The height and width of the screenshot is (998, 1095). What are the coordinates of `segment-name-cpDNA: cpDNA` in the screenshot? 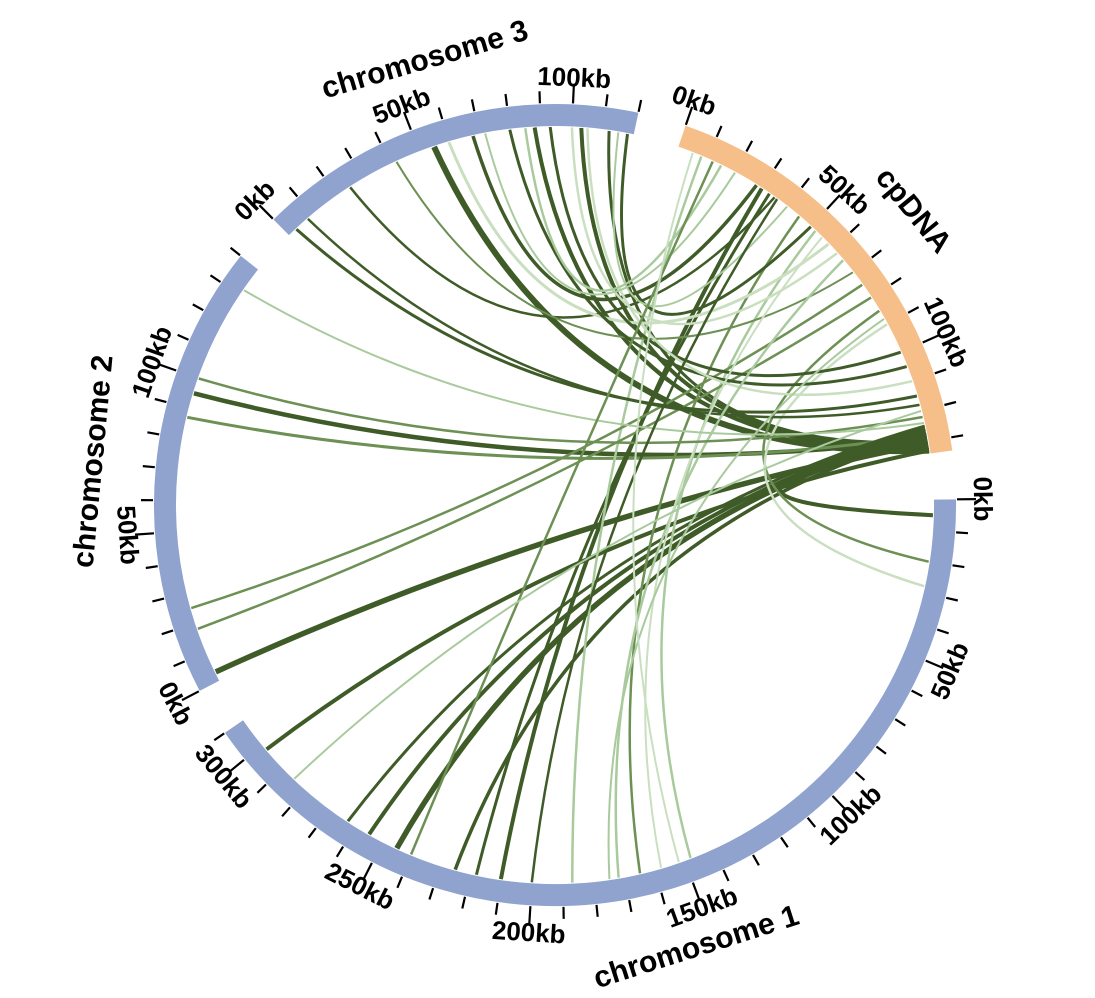 It's located at (913, 210).